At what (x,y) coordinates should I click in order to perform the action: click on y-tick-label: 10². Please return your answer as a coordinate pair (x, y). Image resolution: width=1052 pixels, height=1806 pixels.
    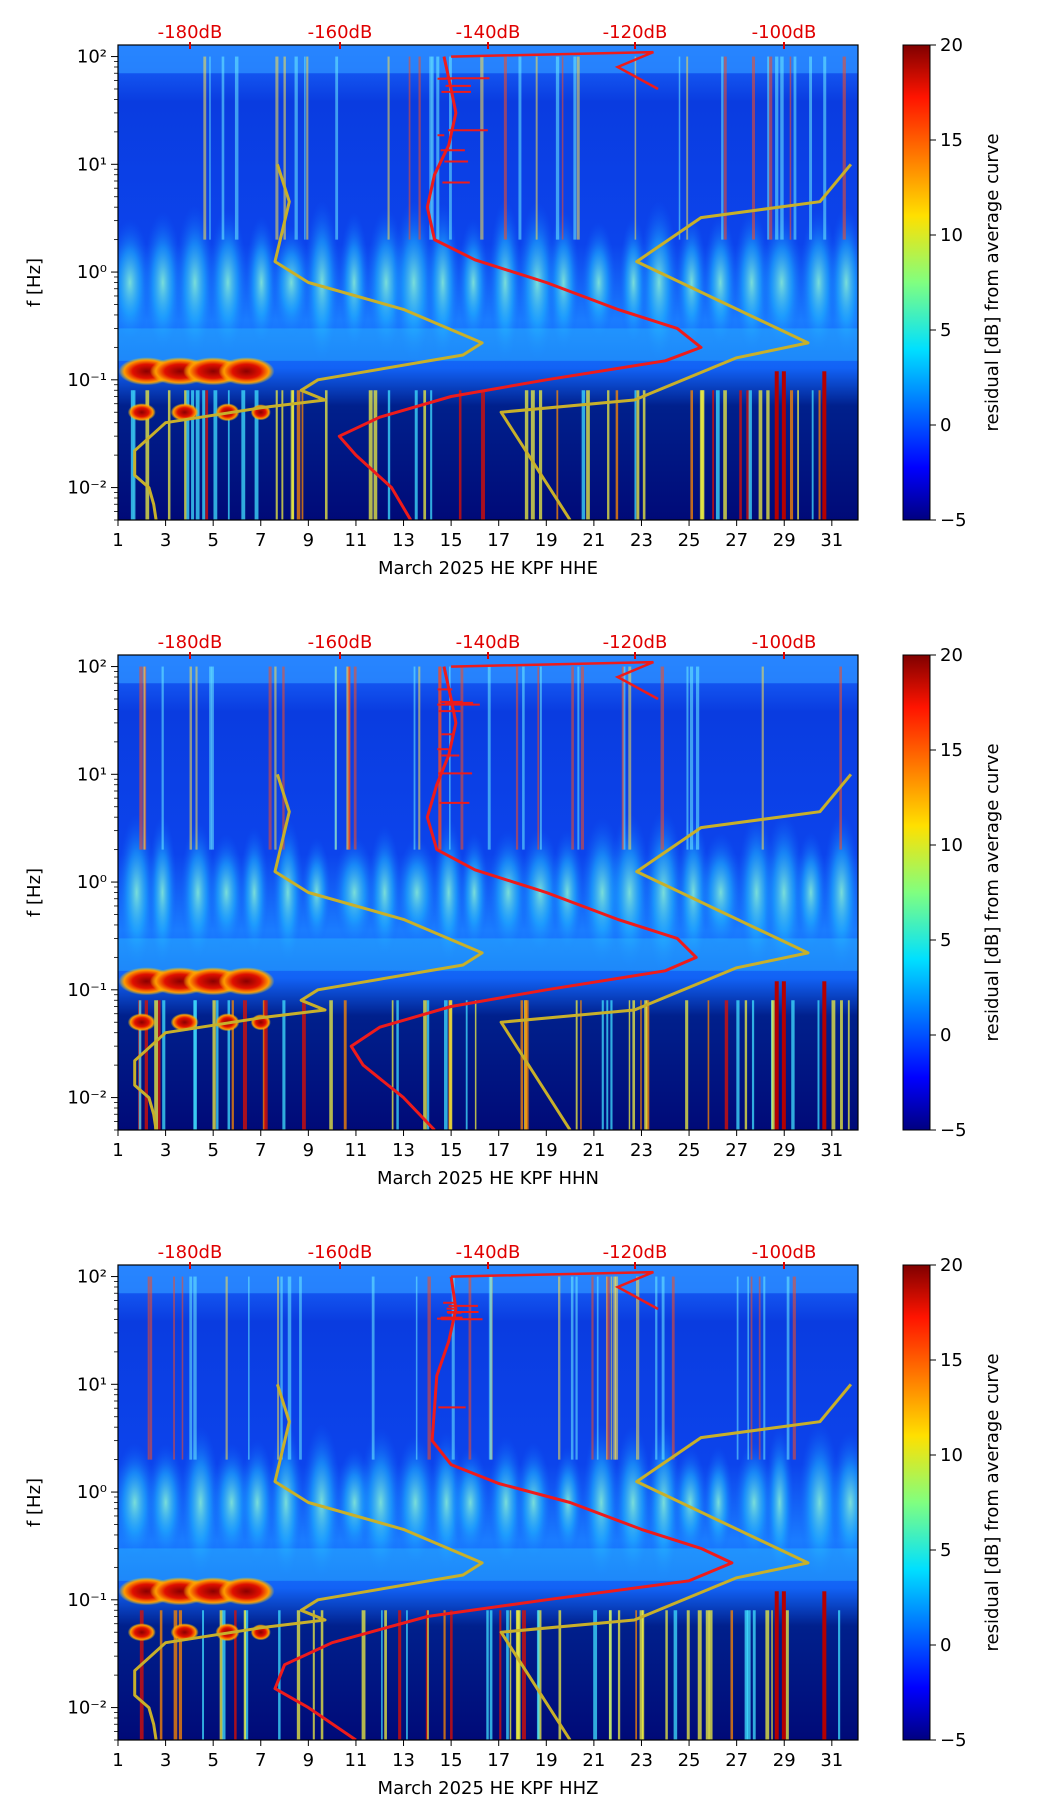
    Looking at the image, I should click on (92, 57).